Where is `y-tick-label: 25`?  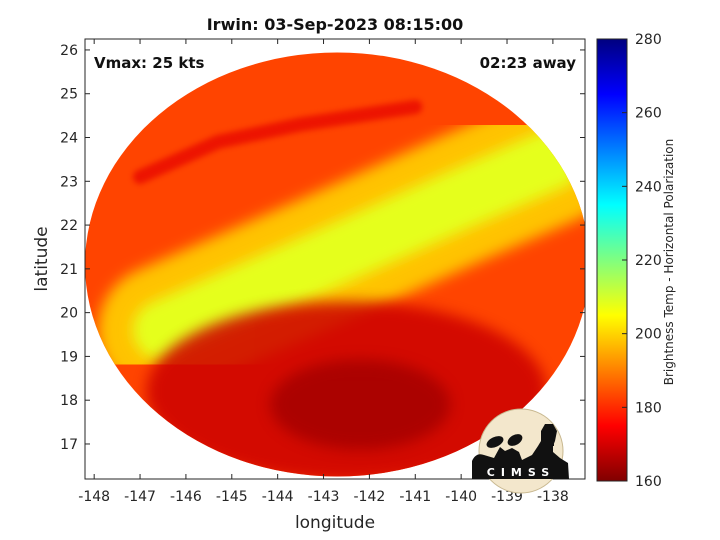
y-tick-label: 25 is located at coordinates (69, 95).